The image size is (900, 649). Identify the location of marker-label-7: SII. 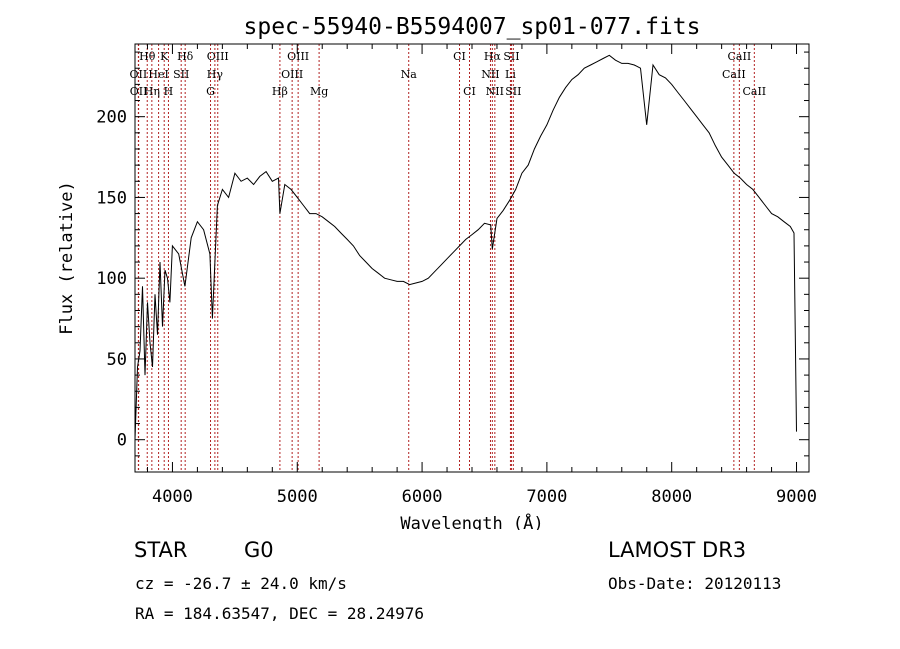
(511, 56).